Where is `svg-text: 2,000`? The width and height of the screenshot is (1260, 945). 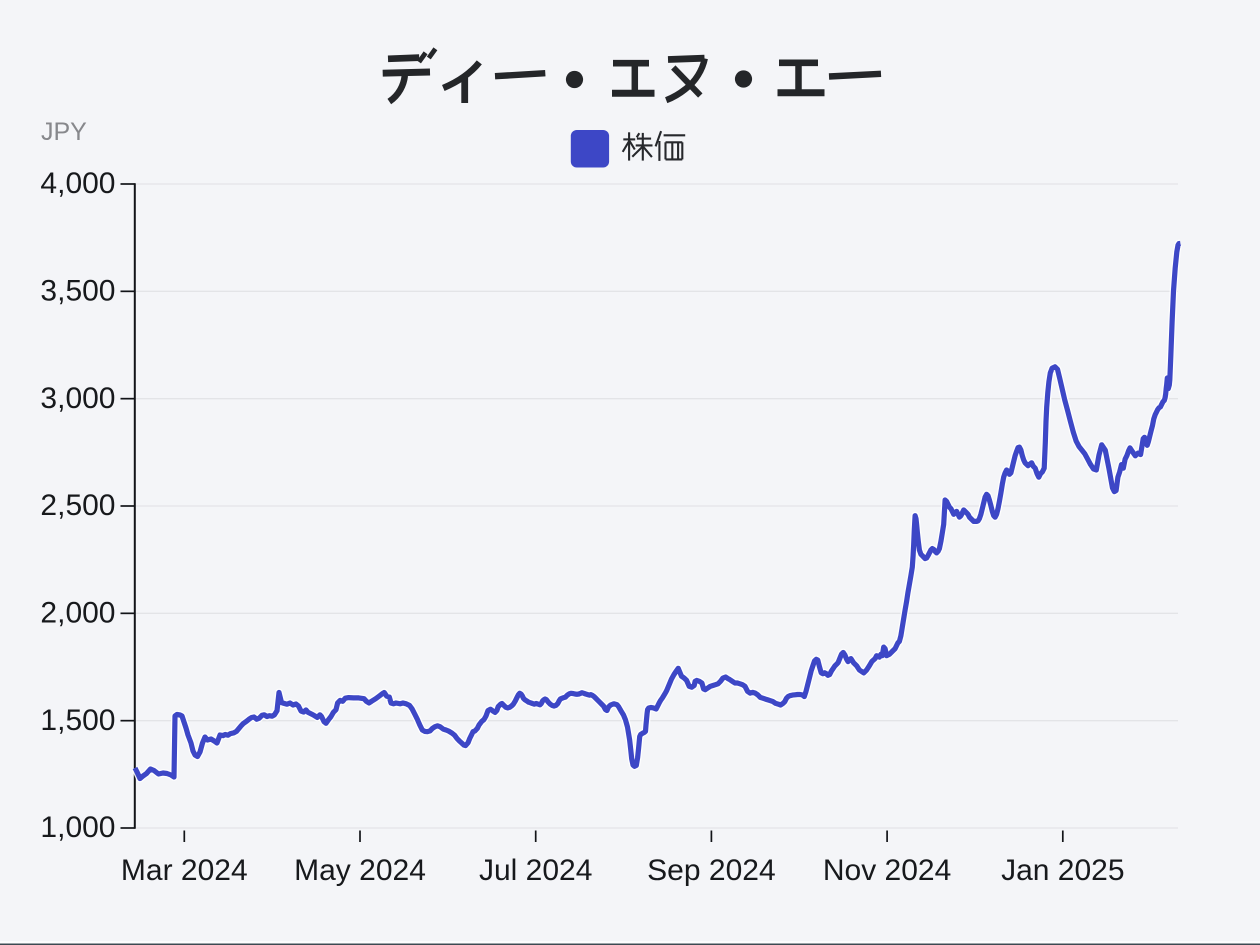 svg-text: 2,000 is located at coordinates (77, 613).